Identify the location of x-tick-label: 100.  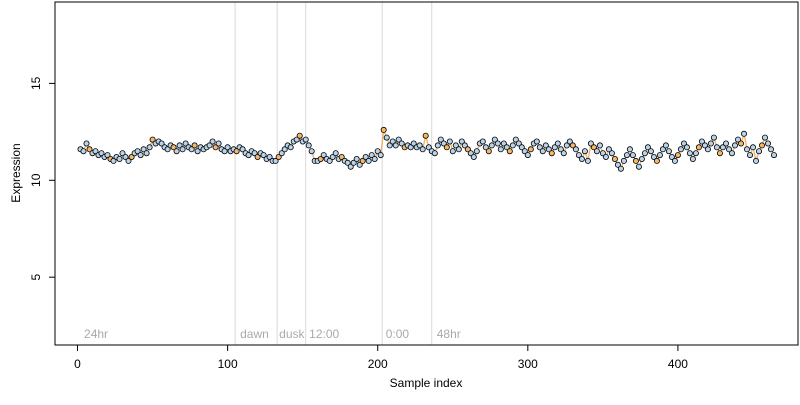
(228, 364).